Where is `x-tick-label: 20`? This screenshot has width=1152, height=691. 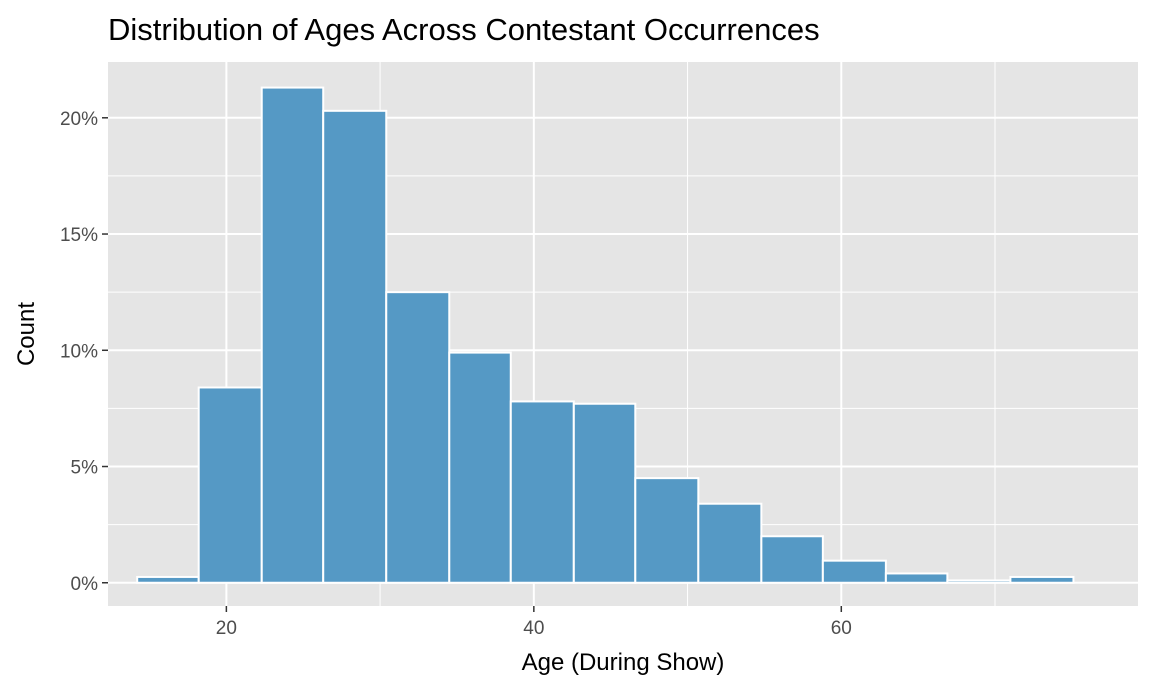 x-tick-label: 20 is located at coordinates (226, 628).